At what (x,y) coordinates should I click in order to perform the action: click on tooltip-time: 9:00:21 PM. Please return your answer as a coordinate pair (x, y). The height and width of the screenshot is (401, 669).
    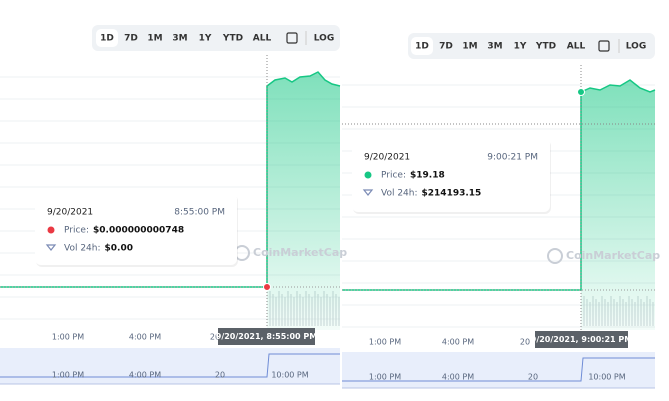
    Looking at the image, I should click on (512, 158).